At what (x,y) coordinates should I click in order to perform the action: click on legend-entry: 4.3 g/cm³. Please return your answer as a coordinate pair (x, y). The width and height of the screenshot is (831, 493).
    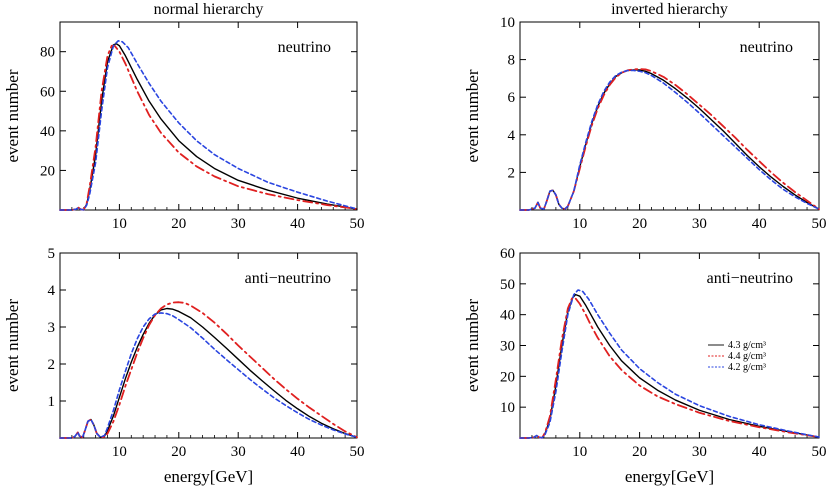
    Looking at the image, I should click on (747, 345).